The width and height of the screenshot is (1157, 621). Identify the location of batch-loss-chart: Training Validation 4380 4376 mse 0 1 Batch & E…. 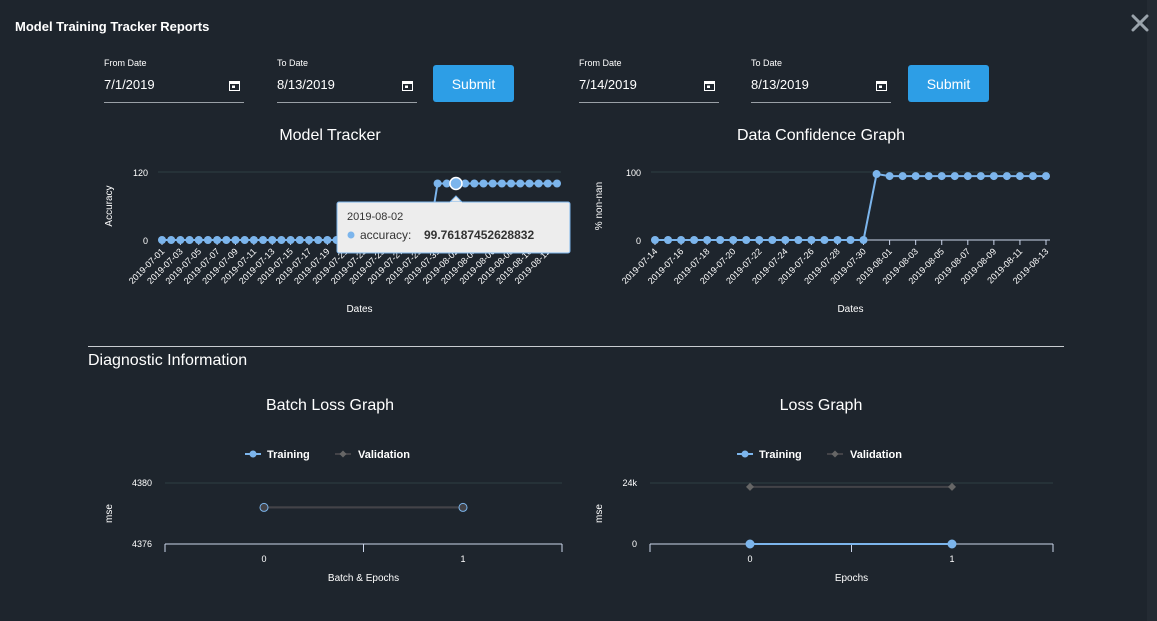
(290, 520).